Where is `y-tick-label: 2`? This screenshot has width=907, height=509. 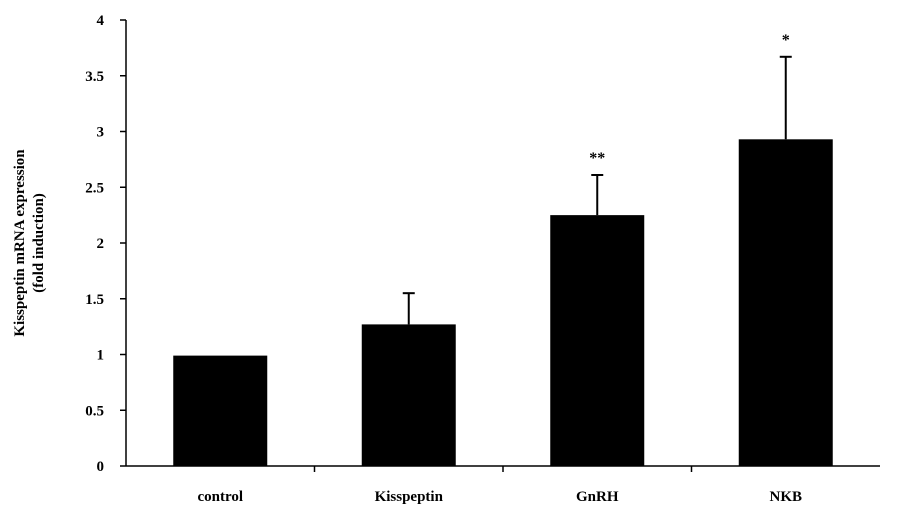 y-tick-label: 2 is located at coordinates (101, 244).